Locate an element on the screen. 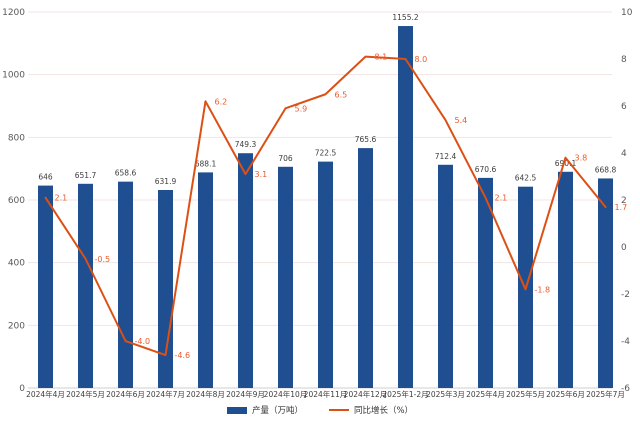 Image resolution: width=640 pixels, height=425 pixels. right-axis-tick-label: -6 is located at coordinates (625, 389).